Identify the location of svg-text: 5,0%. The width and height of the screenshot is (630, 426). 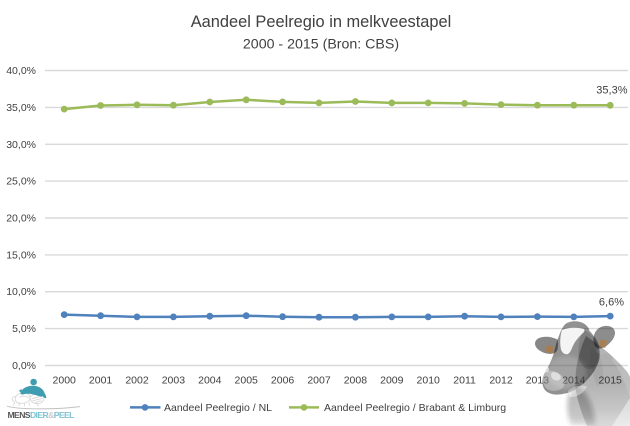
(24, 329).